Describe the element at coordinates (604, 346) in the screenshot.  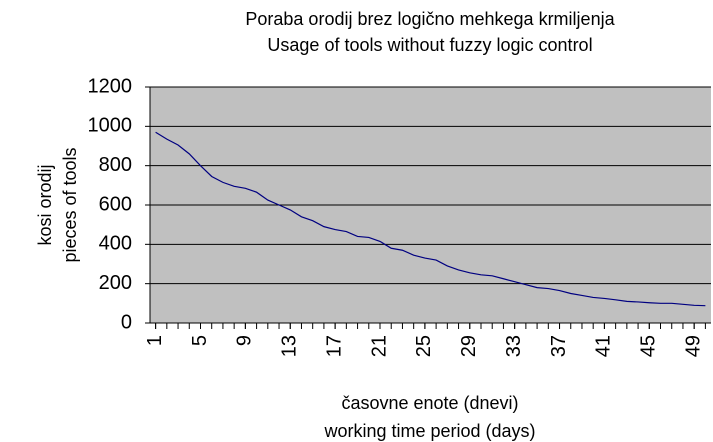
I see `x-tick-label: 41` at that location.